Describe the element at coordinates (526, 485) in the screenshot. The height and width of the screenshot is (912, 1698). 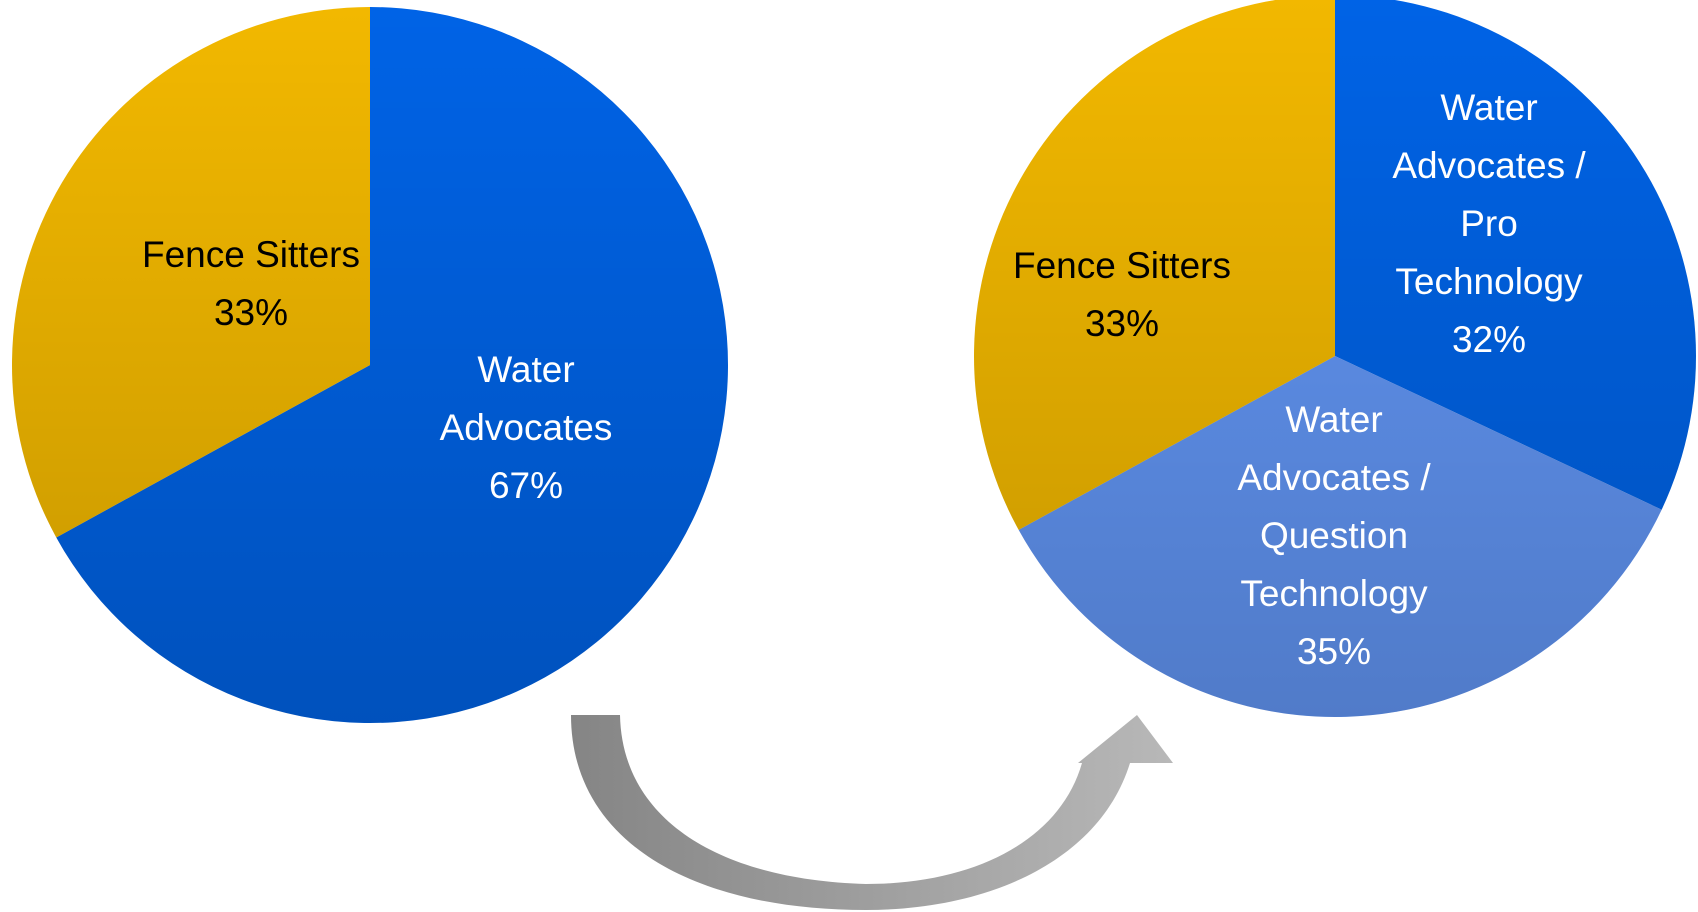
I see `slice-value: 67%` at that location.